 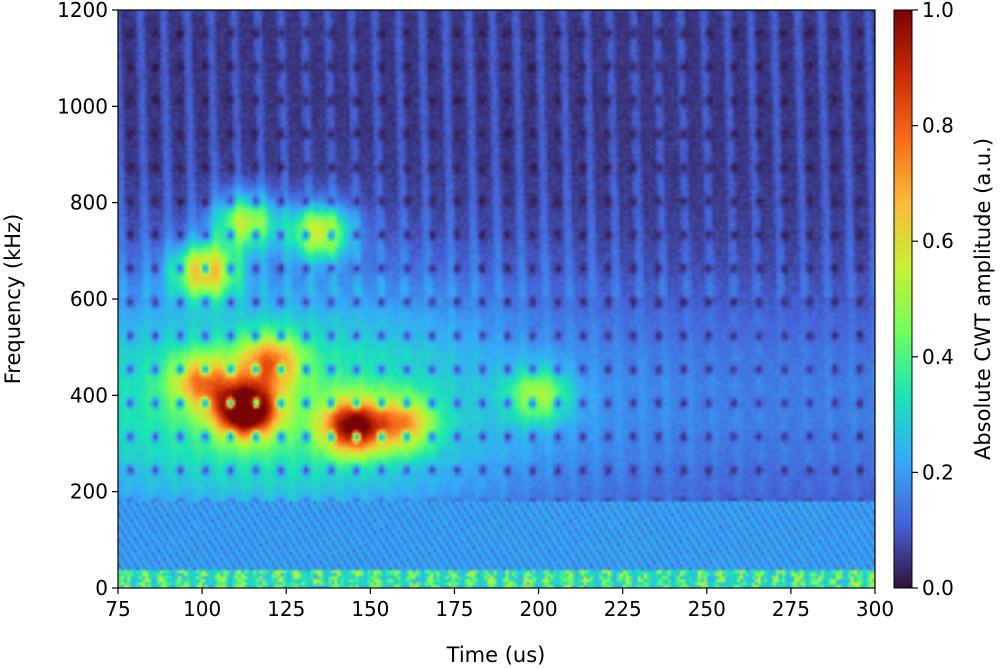 What do you see at coordinates (938, 126) in the screenshot?
I see `colorbar-tick-label: 0.8` at bounding box center [938, 126].